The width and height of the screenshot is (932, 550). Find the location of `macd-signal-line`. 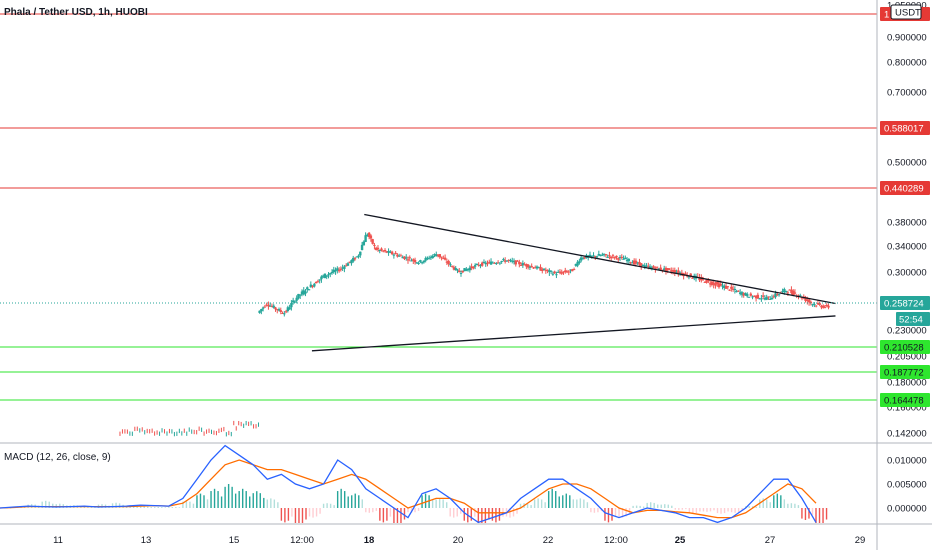

macd-signal-line is located at coordinates (408, 489).